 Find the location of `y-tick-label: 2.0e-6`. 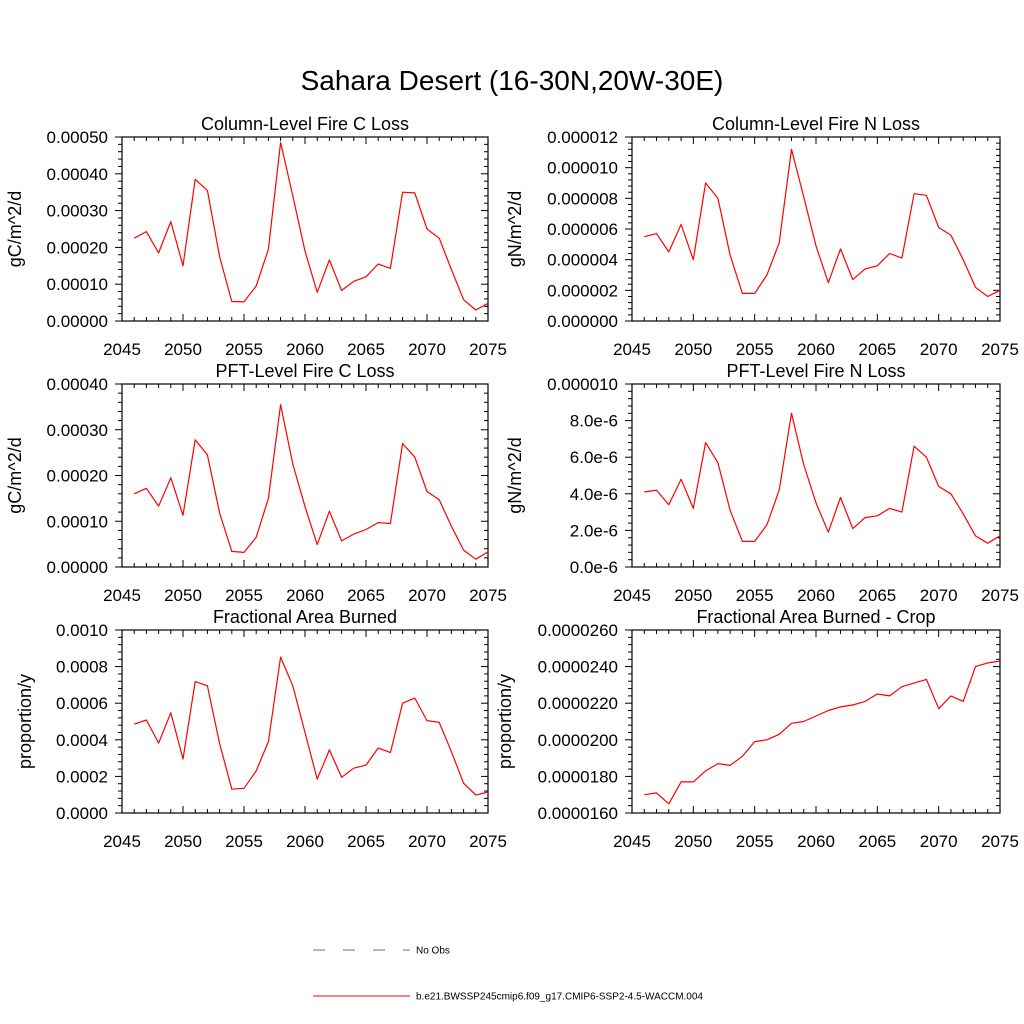

y-tick-label: 2.0e-6 is located at coordinates (594, 530).